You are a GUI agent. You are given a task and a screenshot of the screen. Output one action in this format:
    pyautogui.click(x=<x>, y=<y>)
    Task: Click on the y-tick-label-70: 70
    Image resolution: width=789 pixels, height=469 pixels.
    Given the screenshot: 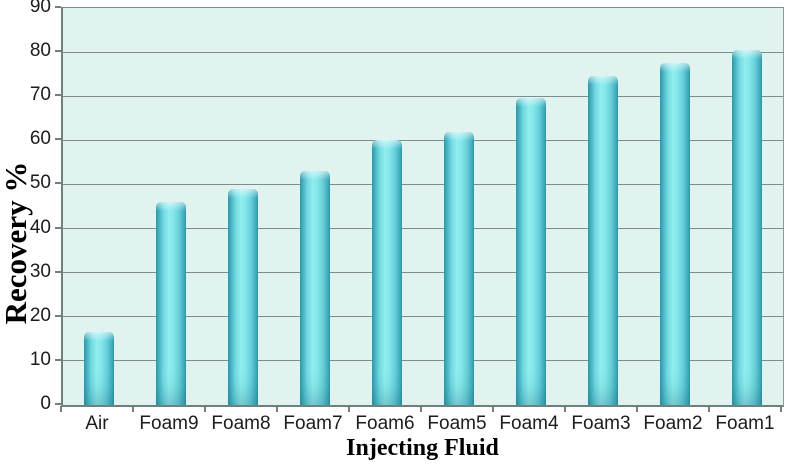 What is the action you would take?
    pyautogui.click(x=40, y=95)
    